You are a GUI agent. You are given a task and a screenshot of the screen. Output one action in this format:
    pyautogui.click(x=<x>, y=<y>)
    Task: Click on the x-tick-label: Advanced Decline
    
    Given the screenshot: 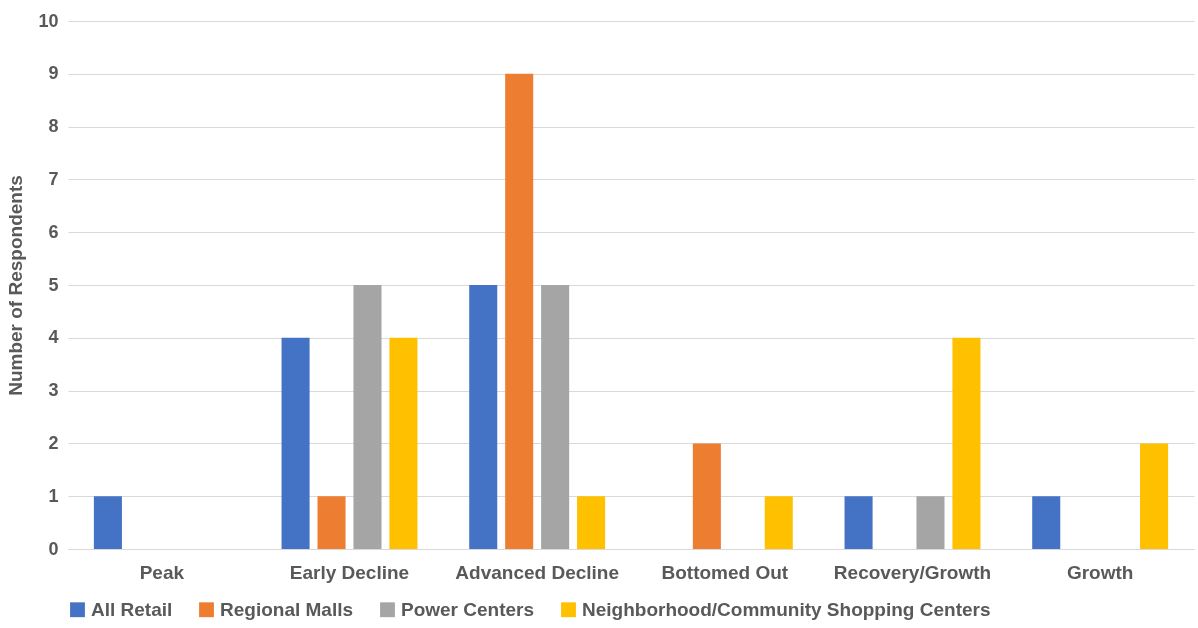 What is the action you would take?
    pyautogui.click(x=537, y=572)
    